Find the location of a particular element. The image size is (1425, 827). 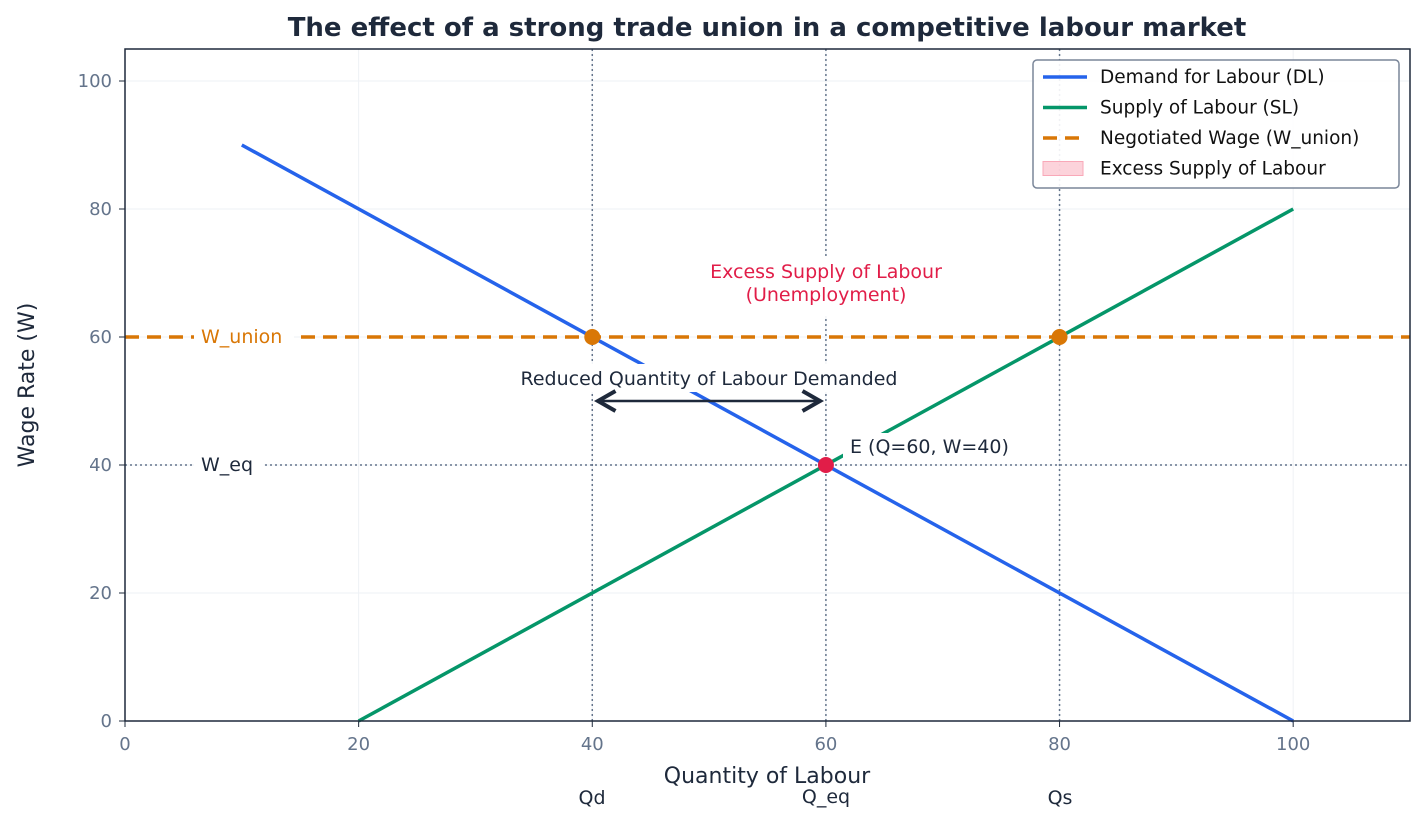

y-tick-label: 60 is located at coordinates (100, 337).